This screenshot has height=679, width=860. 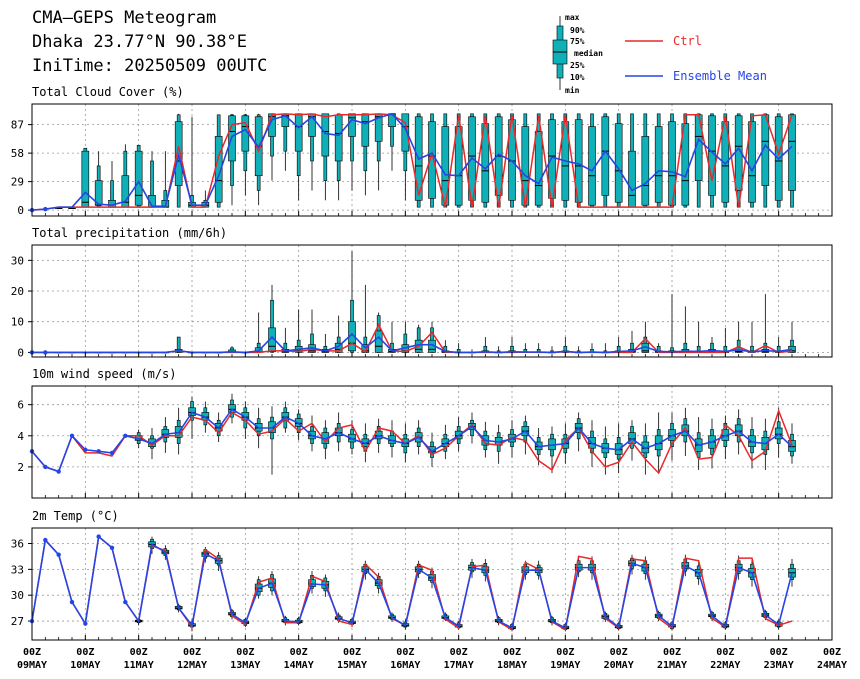 What do you see at coordinates (725, 665) in the screenshot?
I see `x-tick-label-date: 22MAY` at bounding box center [725, 665].